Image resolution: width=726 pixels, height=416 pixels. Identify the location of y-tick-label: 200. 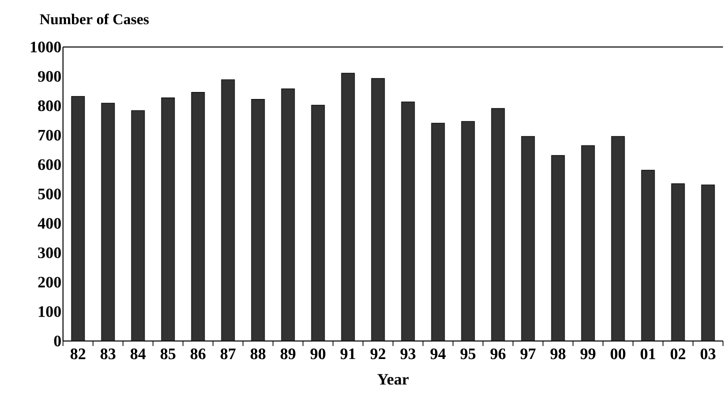
(49, 282).